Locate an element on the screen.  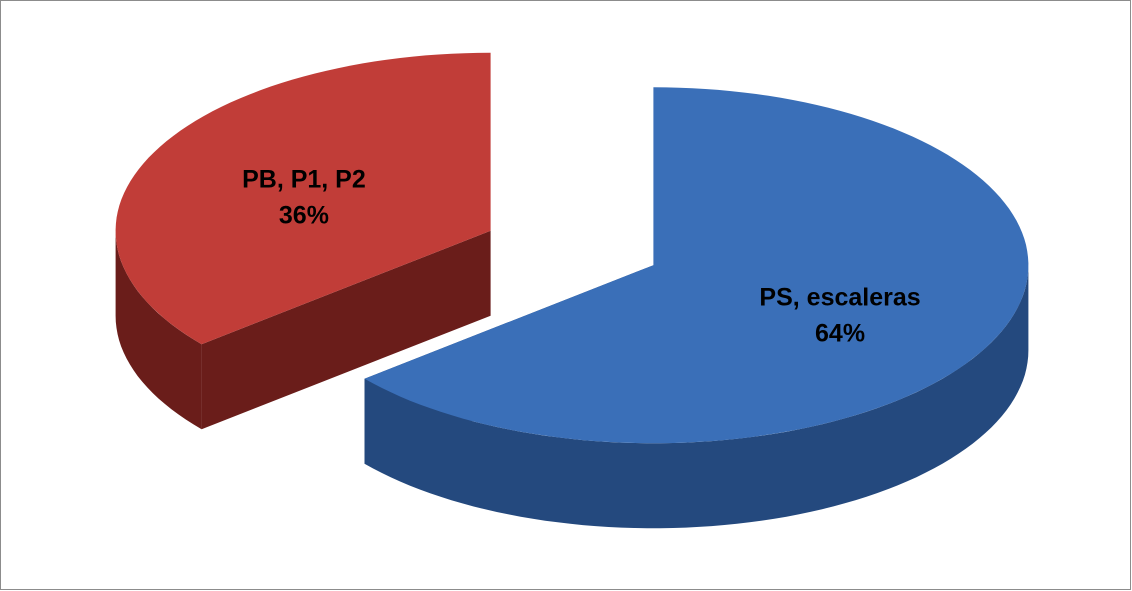
slice-side is located at coordinates (158, 330).